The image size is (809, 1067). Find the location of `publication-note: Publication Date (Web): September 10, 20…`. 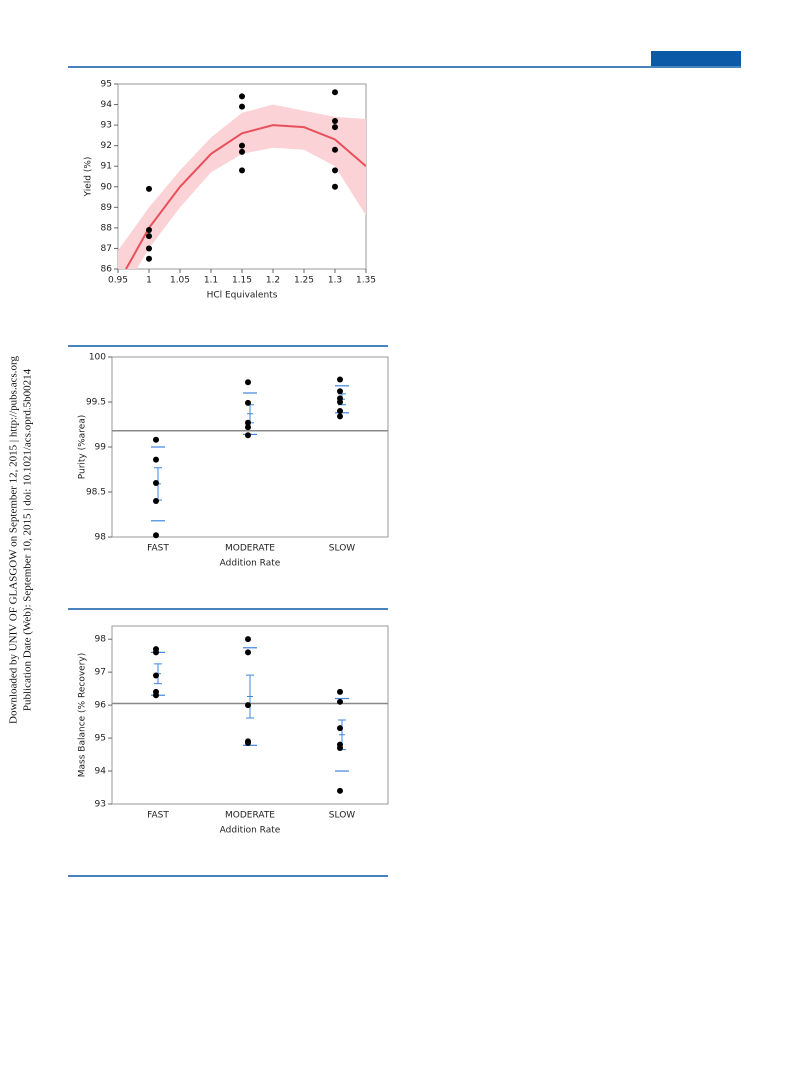

publication-note: Publication Date (Web): September 10, 20… is located at coordinates (28, 539).